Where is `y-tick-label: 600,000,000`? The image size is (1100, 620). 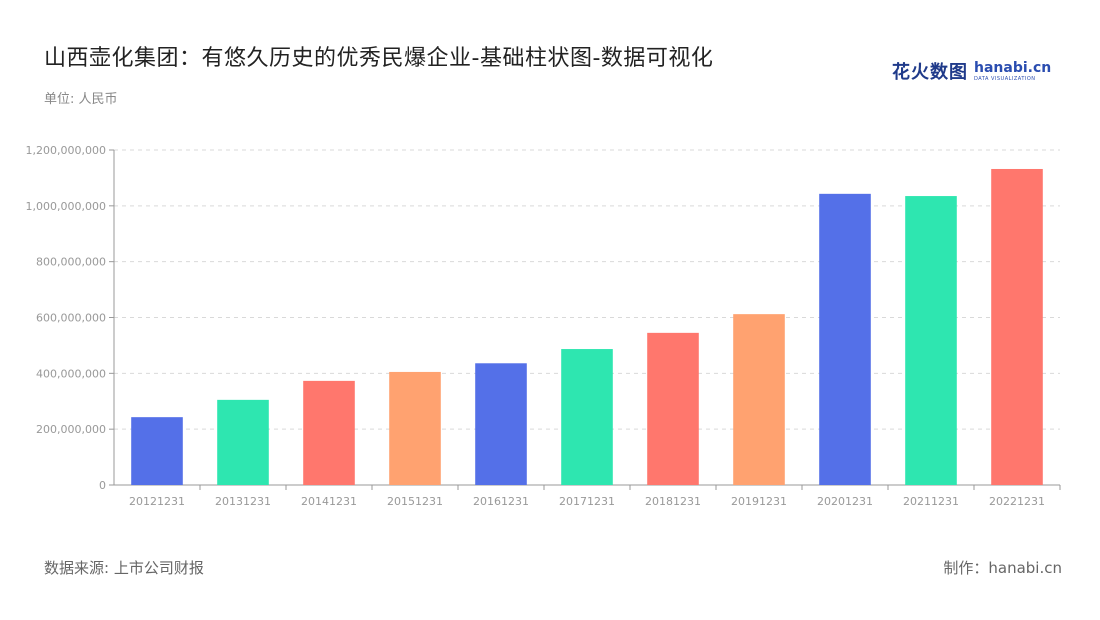 y-tick-label: 600,000,000 is located at coordinates (71, 318).